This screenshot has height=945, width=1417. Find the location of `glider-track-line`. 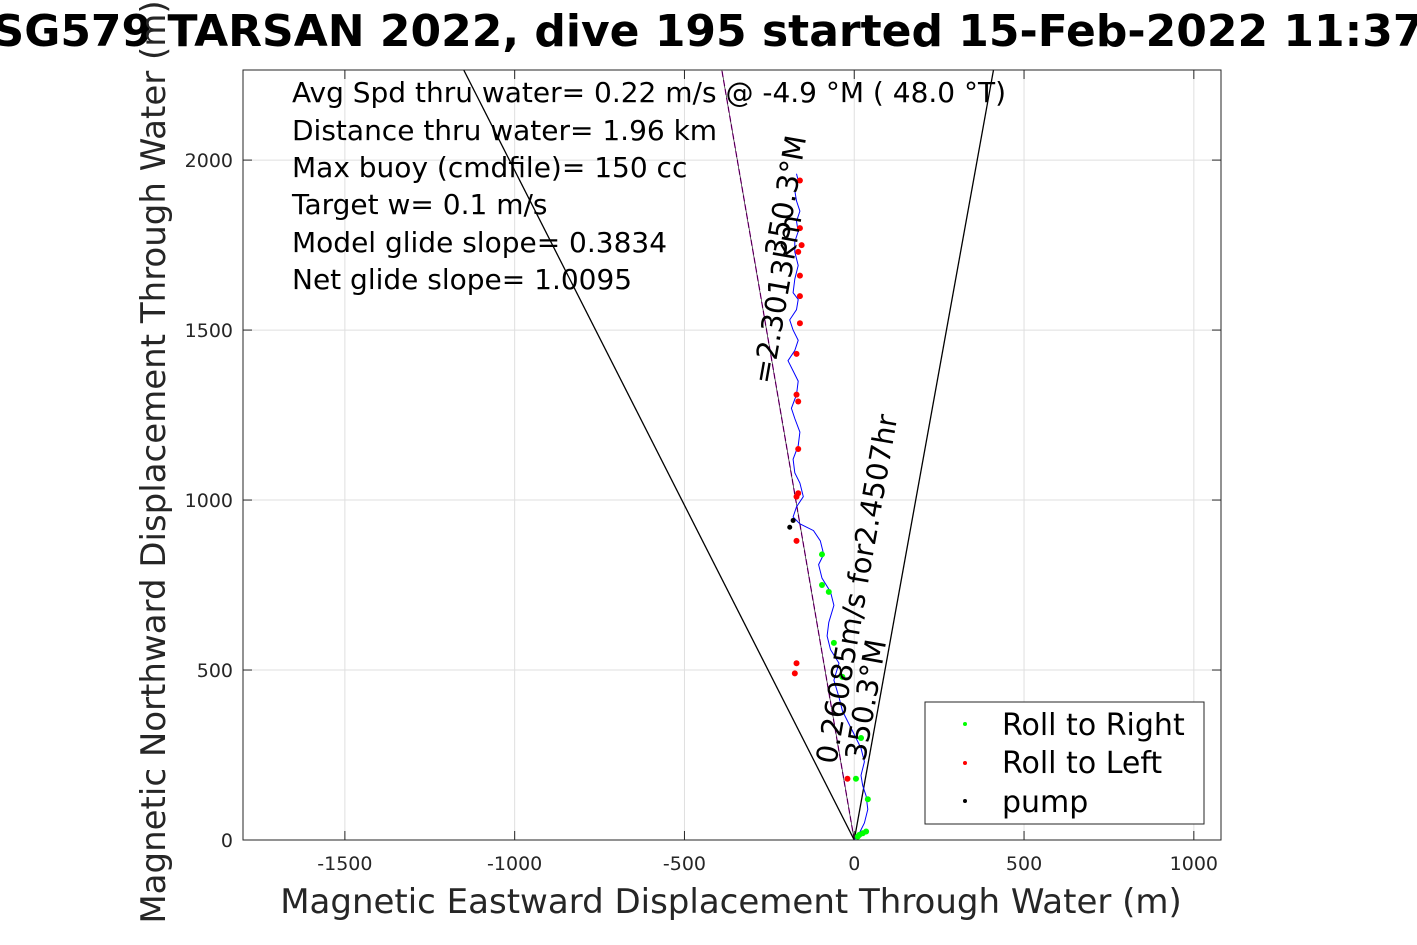

glider-track-line is located at coordinates (828, 506).